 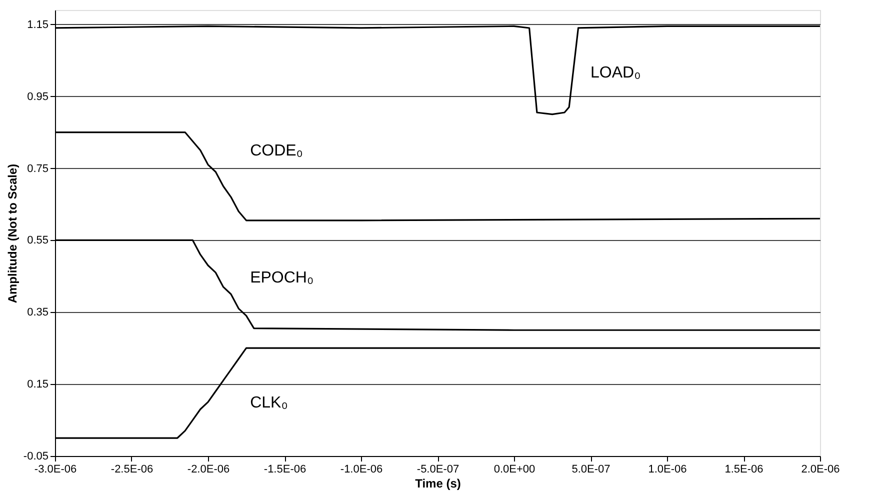 I want to click on x-axis-title: Time (s), so click(x=438, y=483).